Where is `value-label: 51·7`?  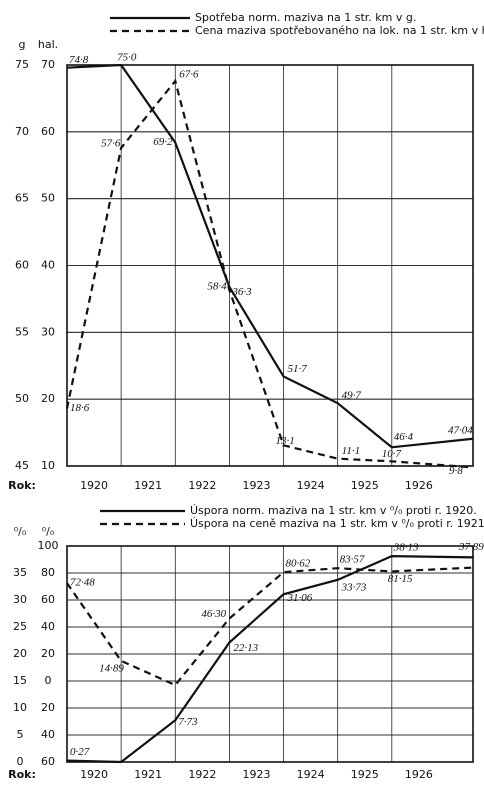
value-label: 51·7 is located at coordinates (298, 369).